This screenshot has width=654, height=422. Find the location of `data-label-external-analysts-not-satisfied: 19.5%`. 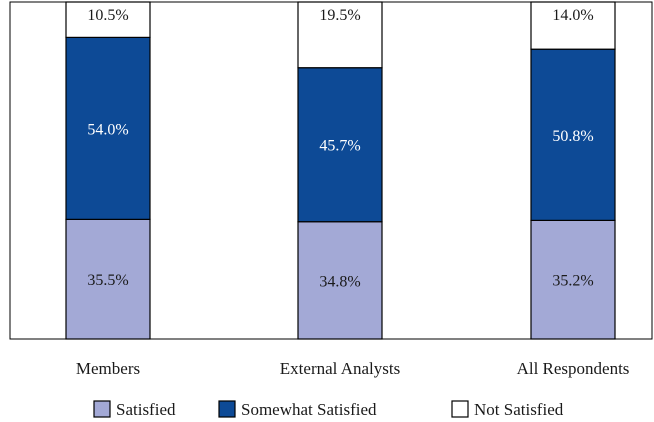

data-label-external-analysts-not-satisfied: 19.5% is located at coordinates (339, 15).